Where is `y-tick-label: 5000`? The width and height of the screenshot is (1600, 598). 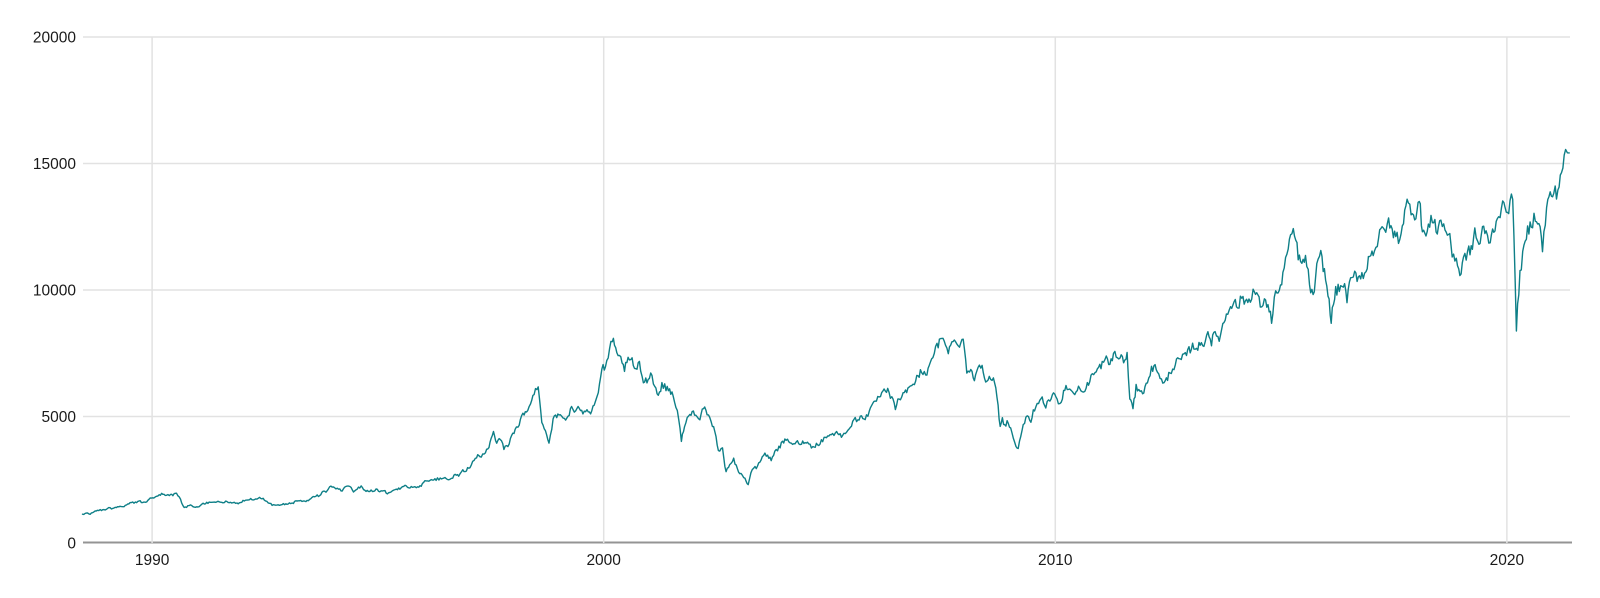 y-tick-label: 5000 is located at coordinates (59, 417).